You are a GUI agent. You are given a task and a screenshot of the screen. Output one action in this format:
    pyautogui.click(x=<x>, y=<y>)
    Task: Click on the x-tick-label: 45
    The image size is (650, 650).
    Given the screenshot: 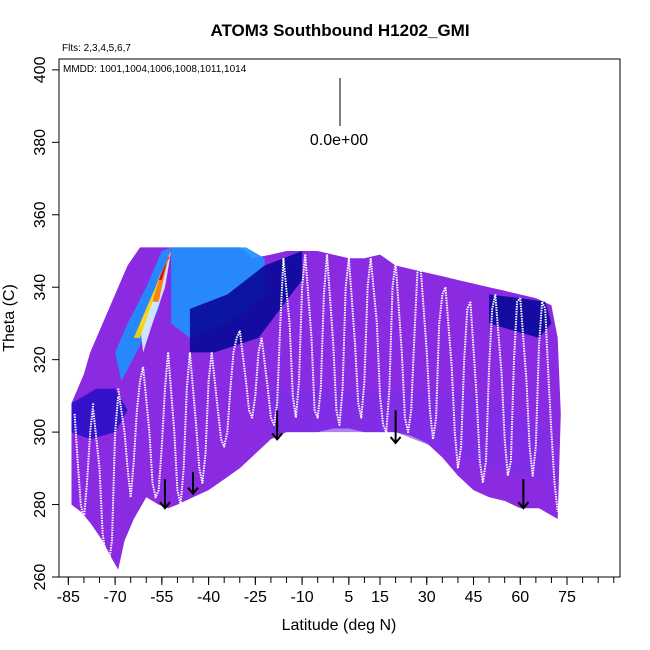 What is the action you would take?
    pyautogui.click(x=474, y=597)
    